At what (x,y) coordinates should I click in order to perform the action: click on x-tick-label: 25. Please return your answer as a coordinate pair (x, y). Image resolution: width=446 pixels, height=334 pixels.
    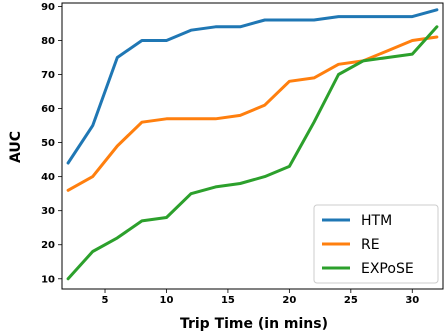
    Looking at the image, I should click on (351, 300).